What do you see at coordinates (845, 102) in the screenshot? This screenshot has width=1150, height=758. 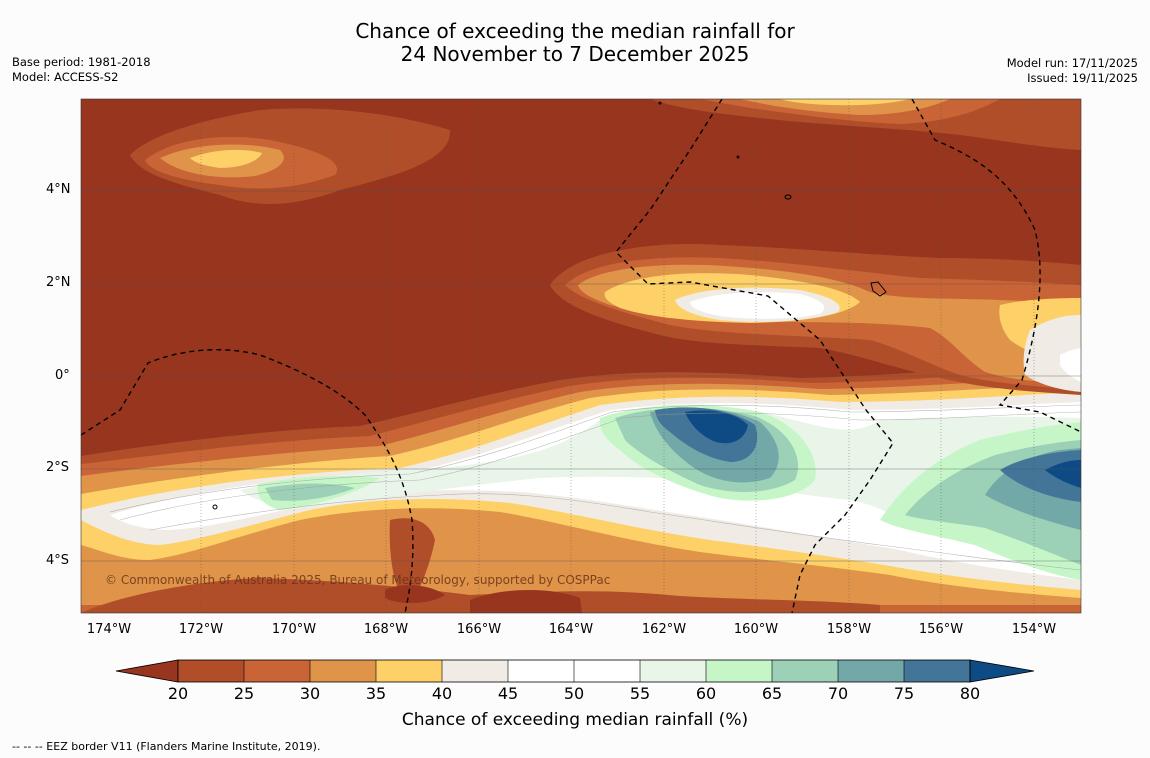 I see `band-40-top` at bounding box center [845, 102].